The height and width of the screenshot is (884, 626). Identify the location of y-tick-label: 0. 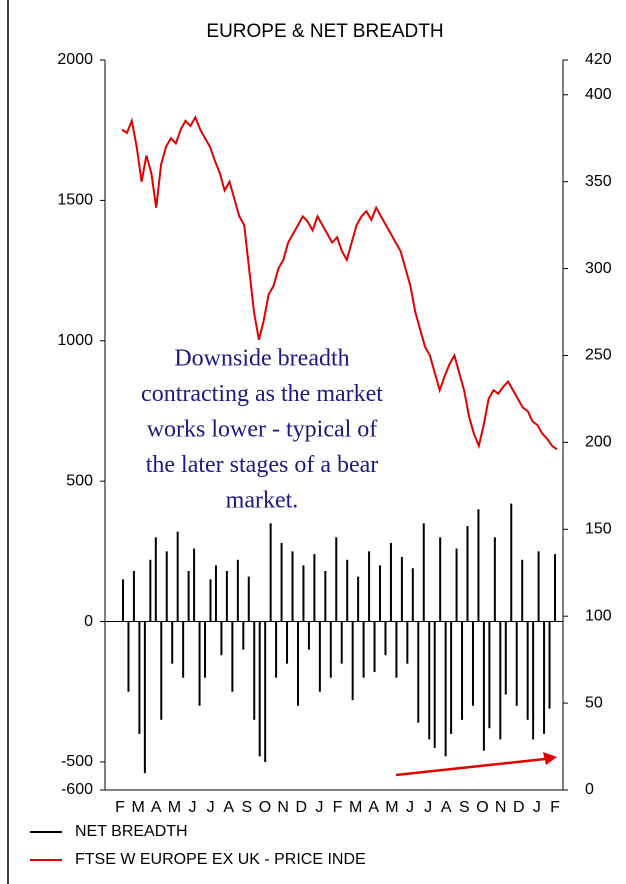
(88, 621).